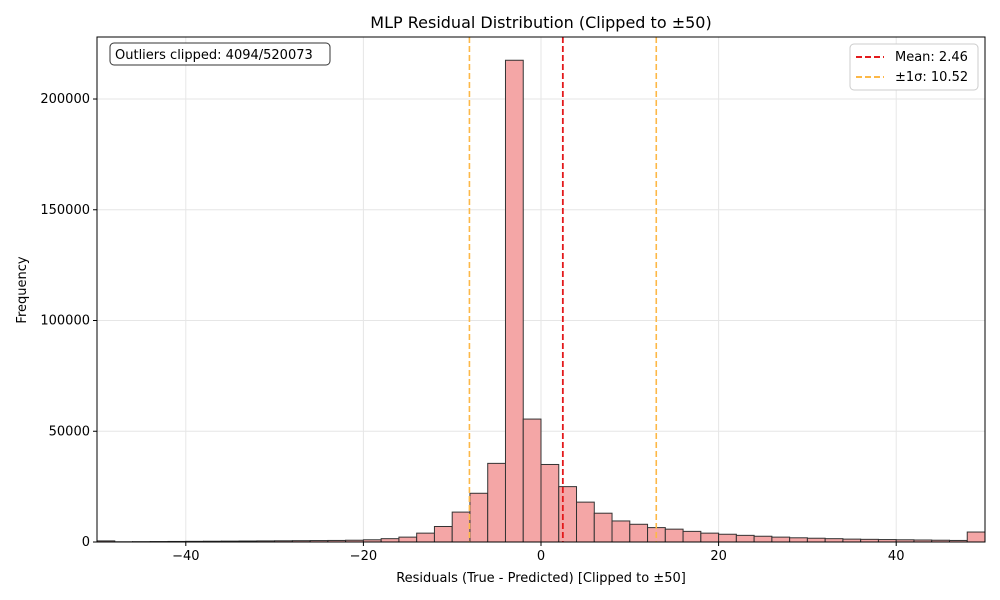 This screenshot has height=600, width=1000. Describe the element at coordinates (214, 55) in the screenshot. I see `annotation-text: Outliers clipped: 4094/520073` at that location.